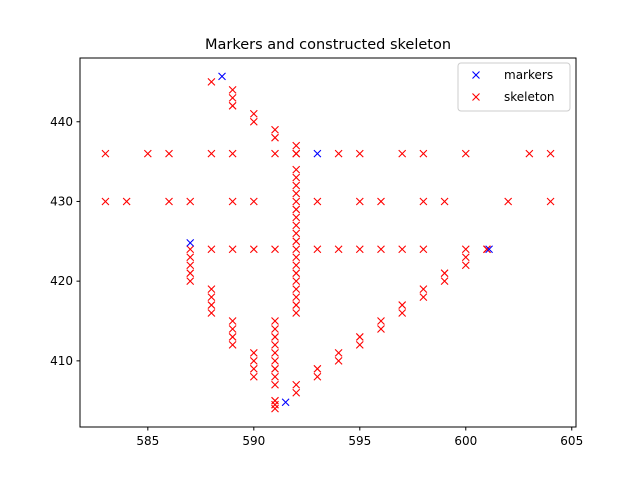 The image size is (640, 480). What do you see at coordinates (253, 441) in the screenshot?
I see `x-tick-label: 590` at bounding box center [253, 441].